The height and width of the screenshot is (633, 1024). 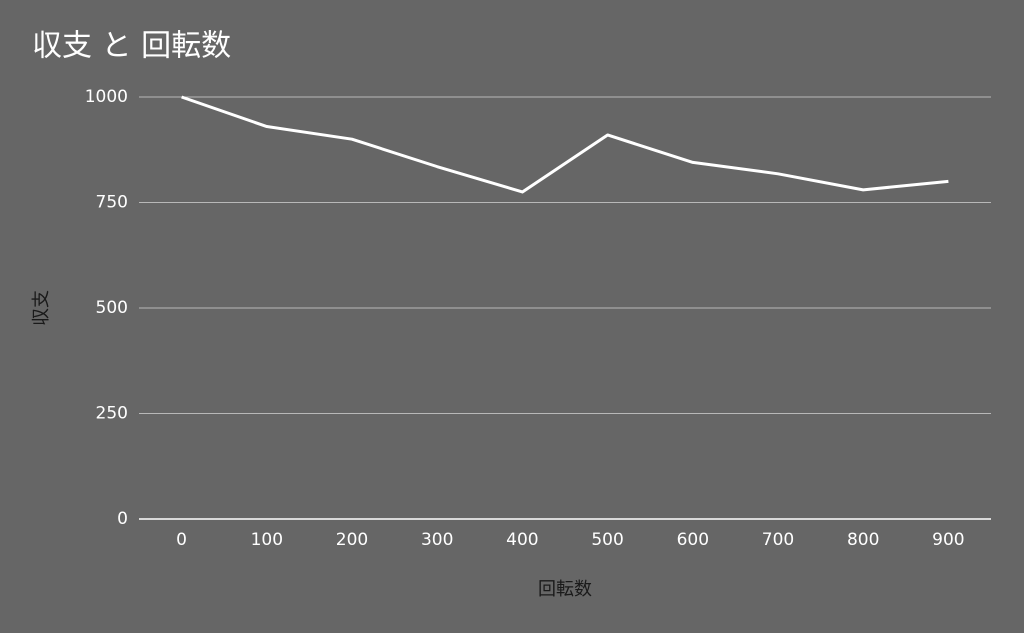 I want to click on y-tick-label: 1000, so click(x=106, y=97).